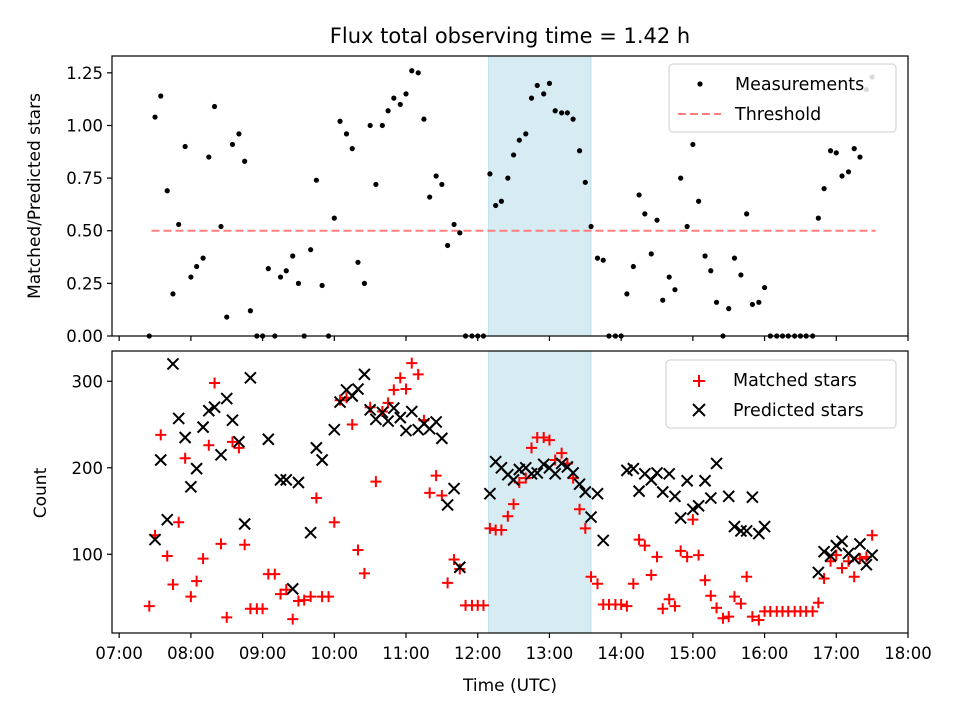 This screenshot has width=960, height=720. What do you see at coordinates (693, 653) in the screenshot?
I see `x-tick-label: 15:00` at bounding box center [693, 653].